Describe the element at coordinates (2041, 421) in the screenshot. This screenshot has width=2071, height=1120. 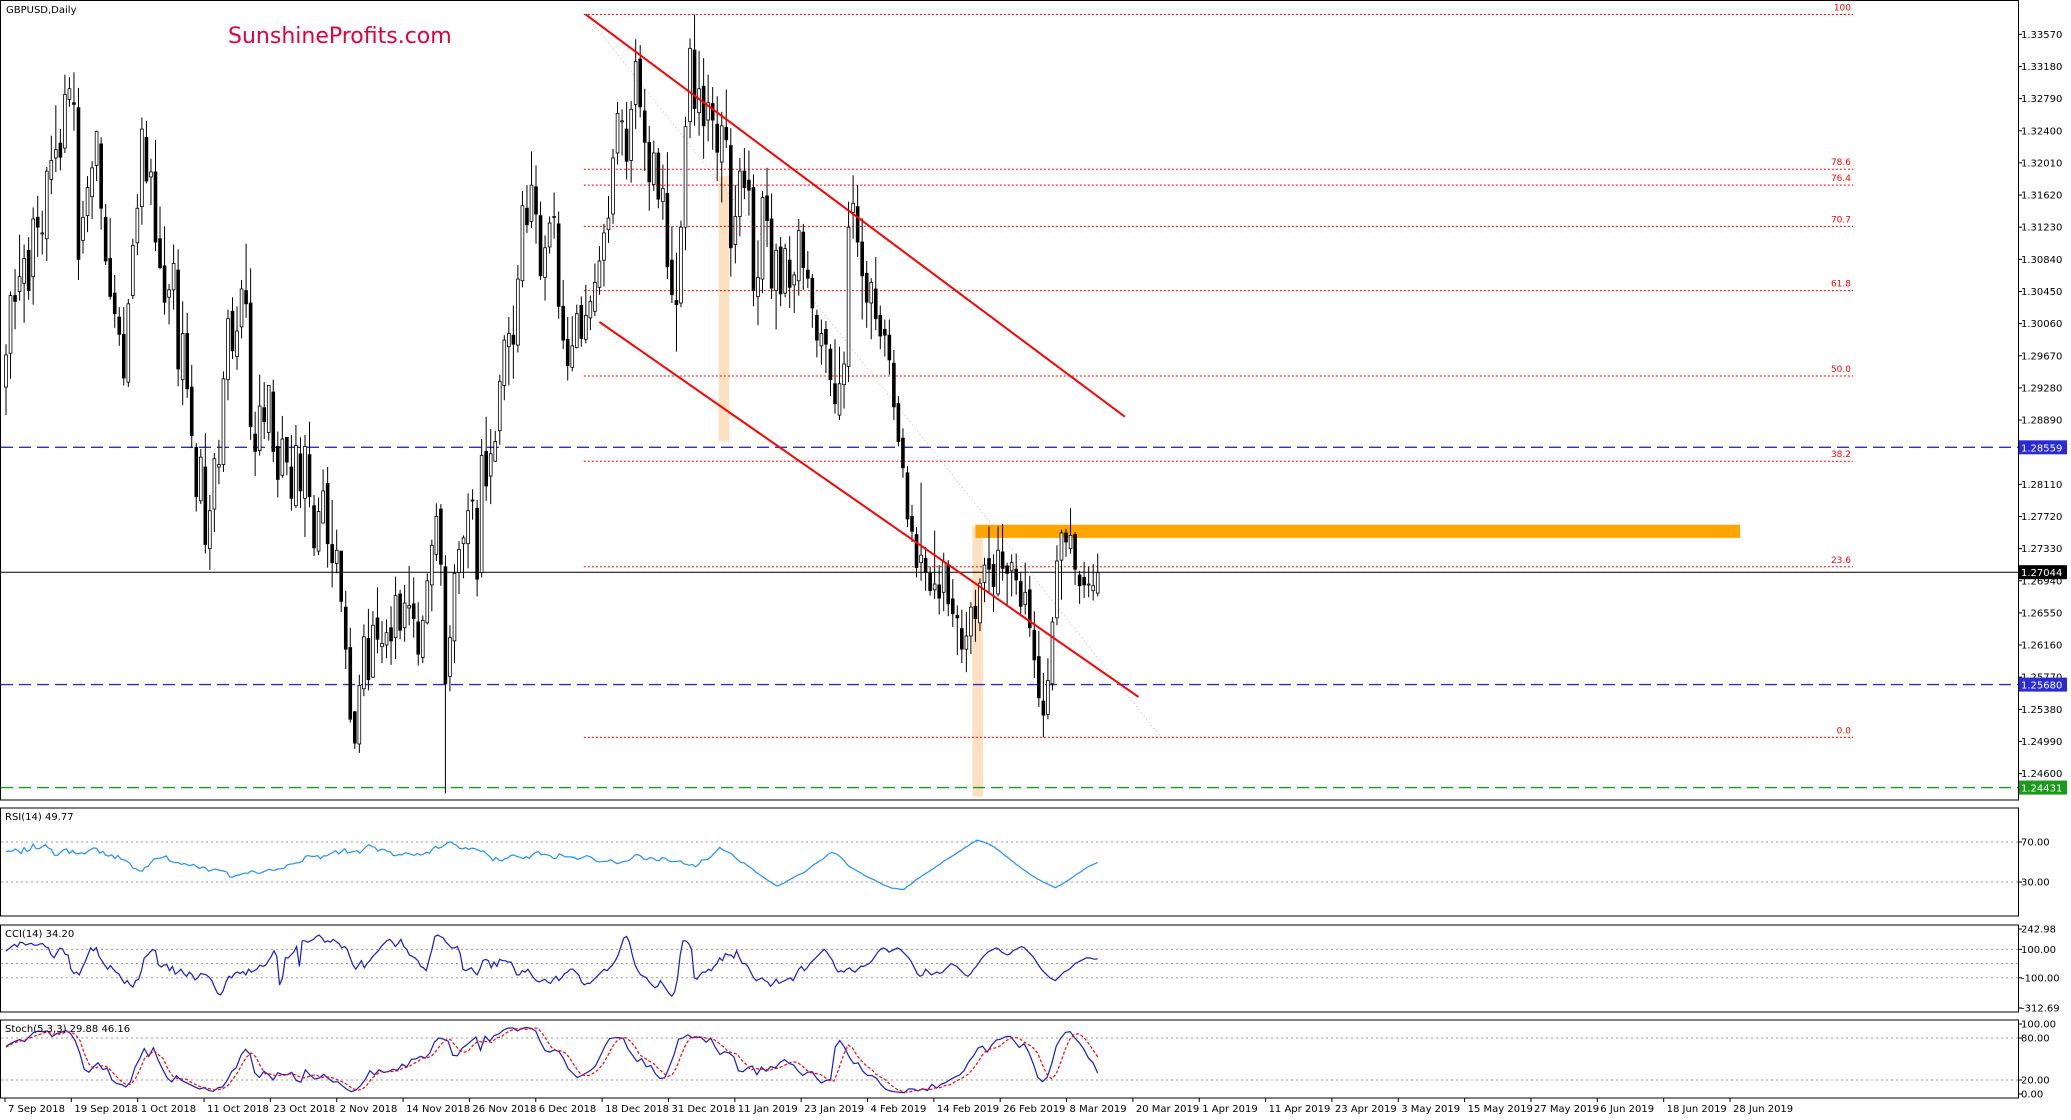
I see `price-tick-label: 1.28890` at that location.